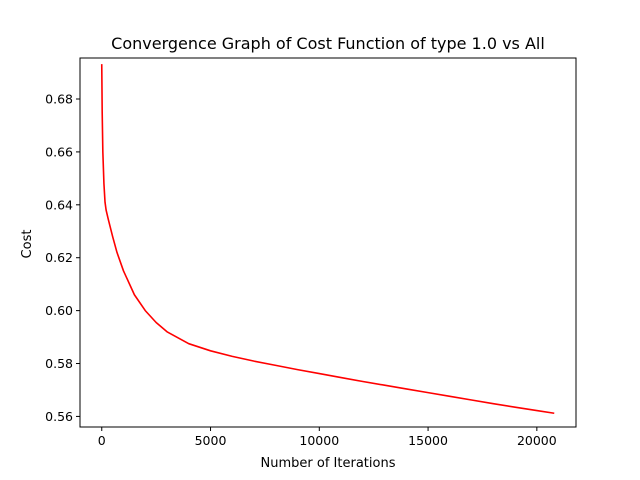 The image size is (640, 480). Describe the element at coordinates (27, 244) in the screenshot. I see `y-axis-label: Cost` at that location.